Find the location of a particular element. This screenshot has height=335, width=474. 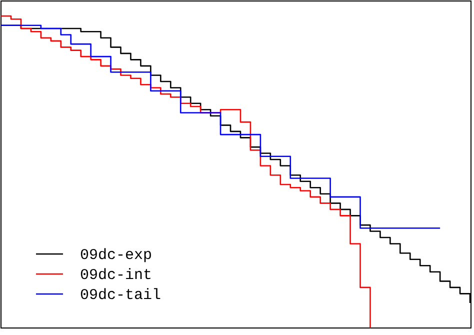

legend-label: 09dc-tail is located at coordinates (121, 295).